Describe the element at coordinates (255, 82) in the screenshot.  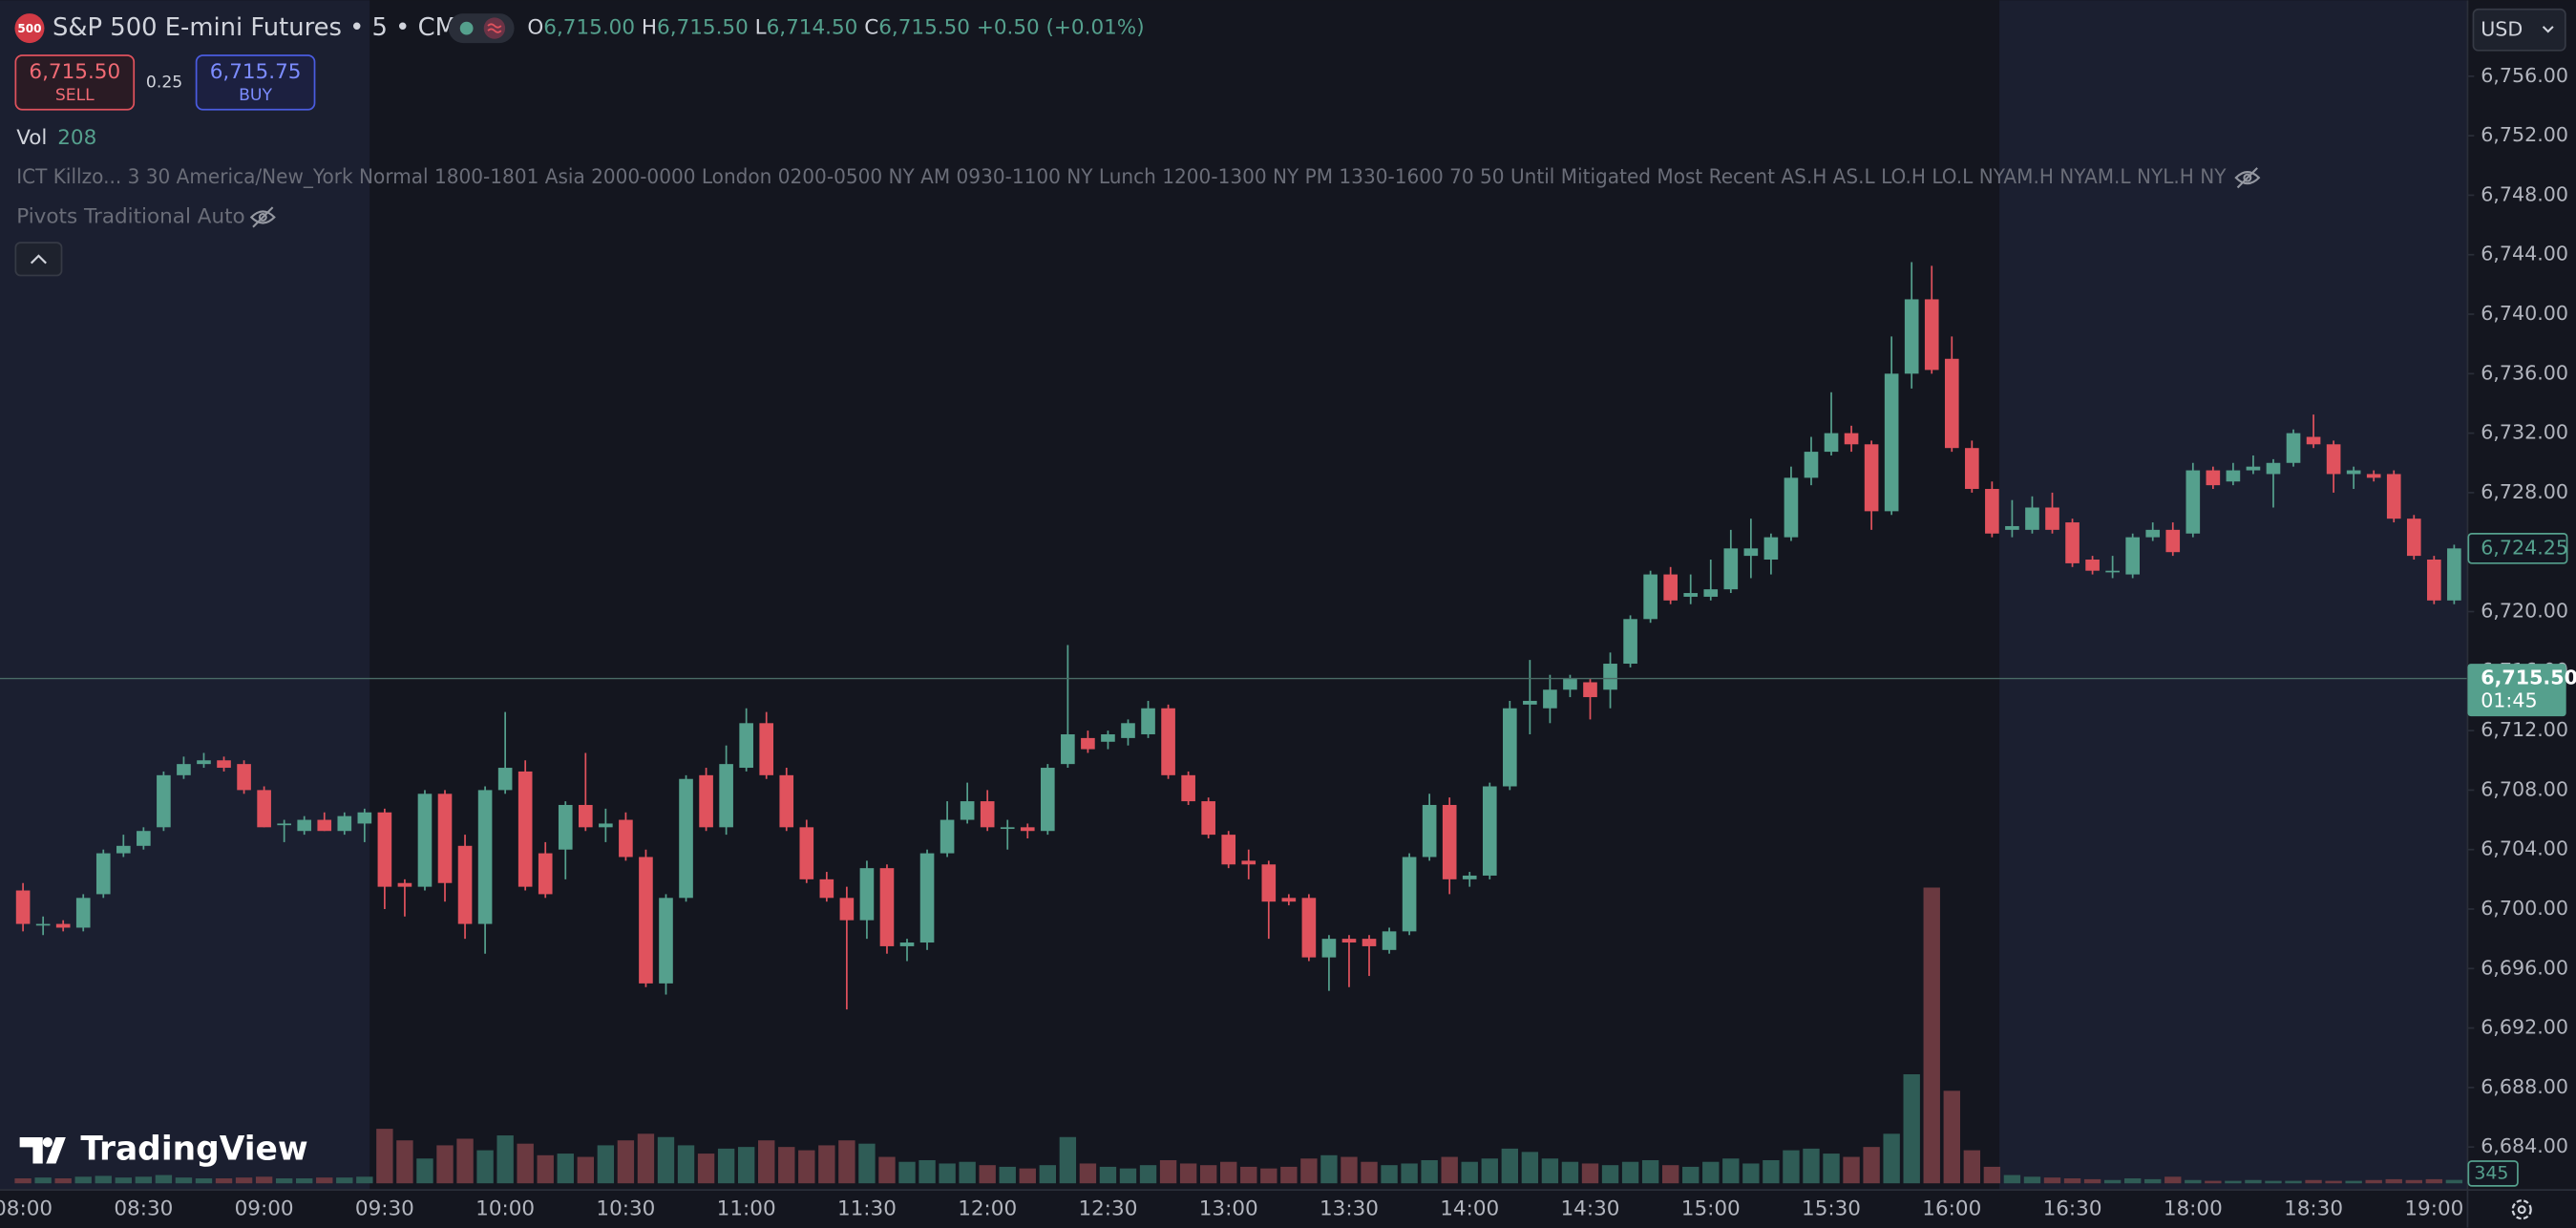
I see `buy-button` at that location.